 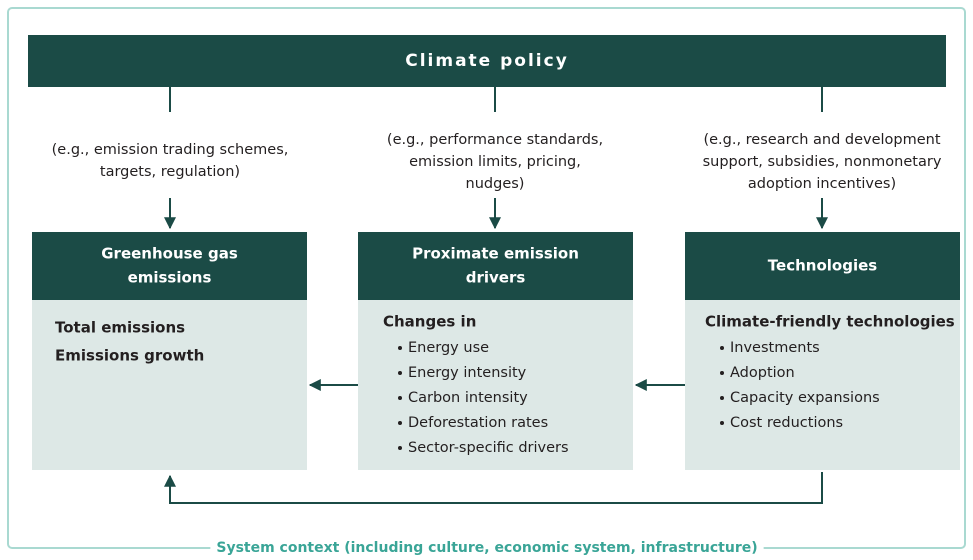 I want to click on driver-item: Capacity expansions, so click(x=805, y=398).